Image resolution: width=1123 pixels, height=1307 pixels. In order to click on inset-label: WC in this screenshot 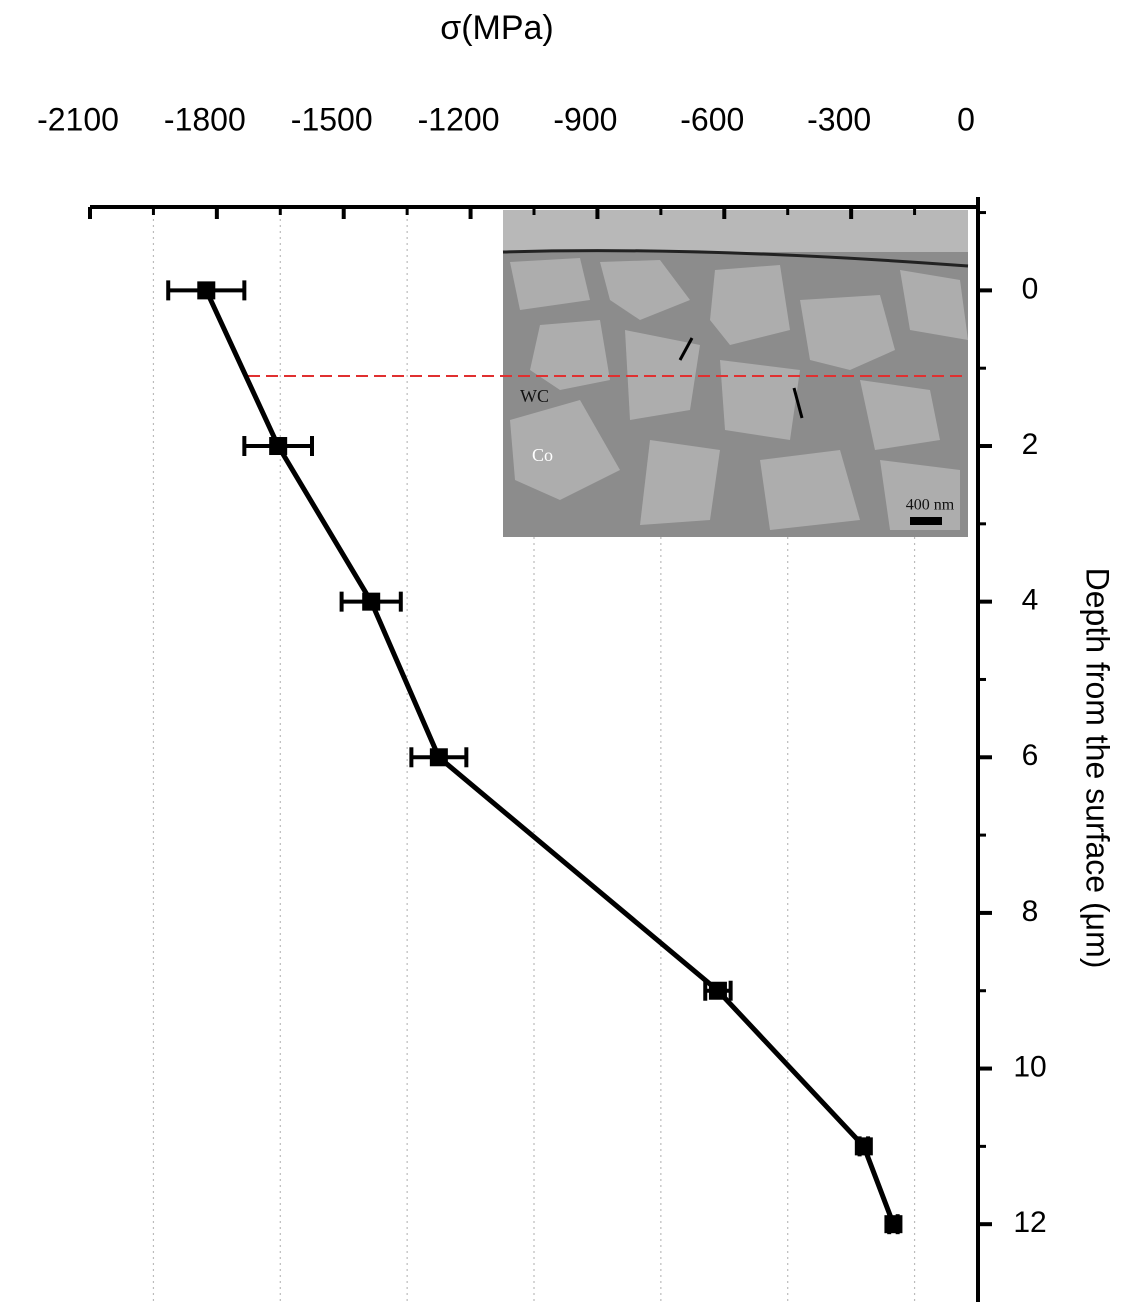, I will do `click(534, 396)`.